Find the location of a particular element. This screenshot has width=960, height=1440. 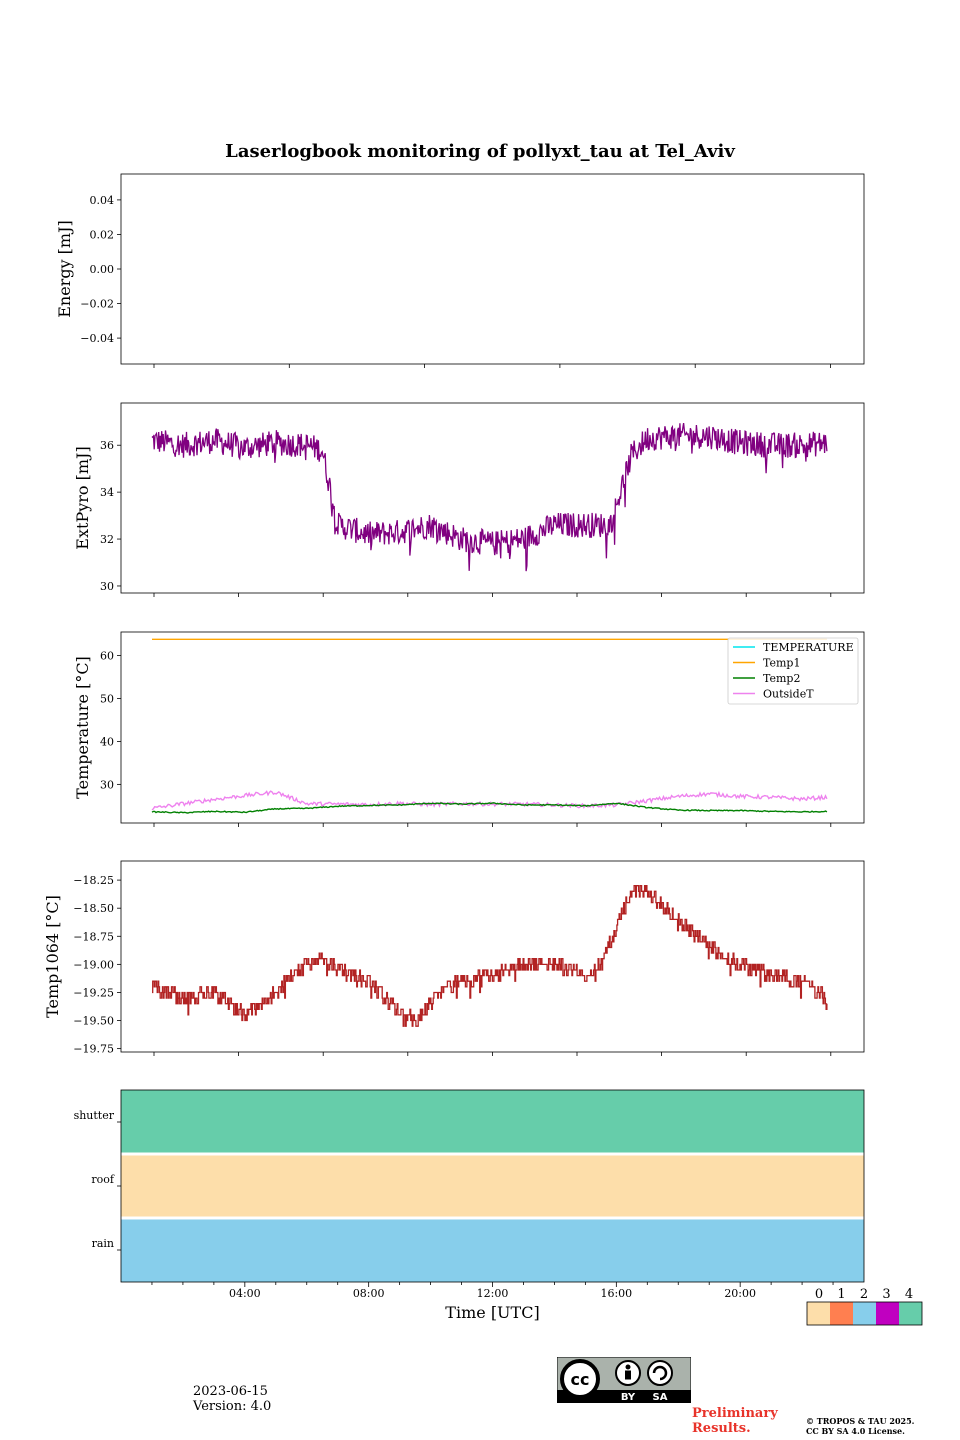

y-tick-label: 40 is located at coordinates (107, 741).